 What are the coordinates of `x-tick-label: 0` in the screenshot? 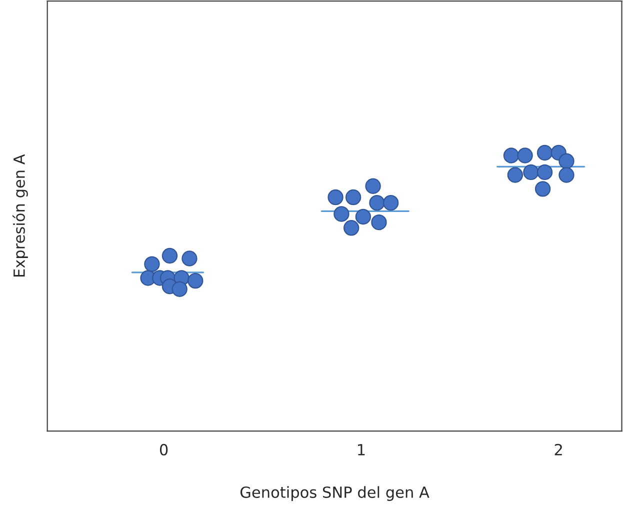 It's located at (164, 450).